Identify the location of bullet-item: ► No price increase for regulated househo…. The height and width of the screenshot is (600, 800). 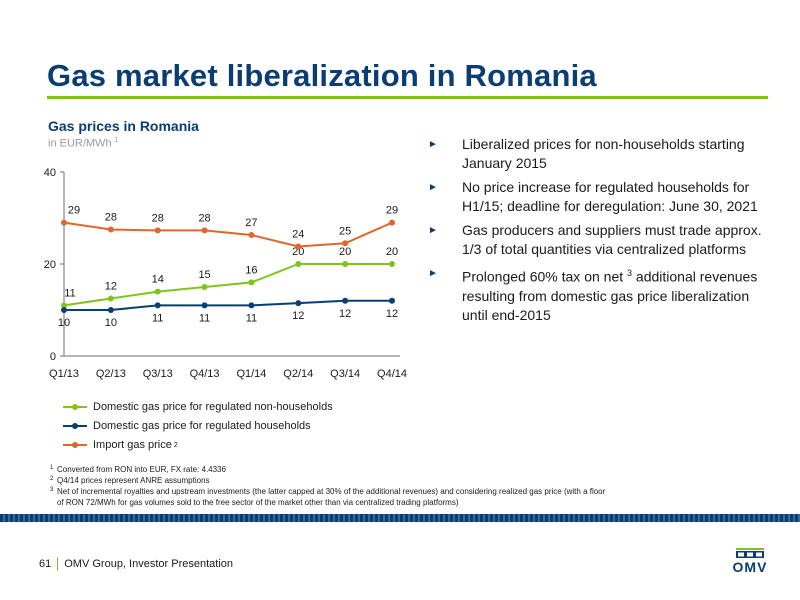
(600, 197).